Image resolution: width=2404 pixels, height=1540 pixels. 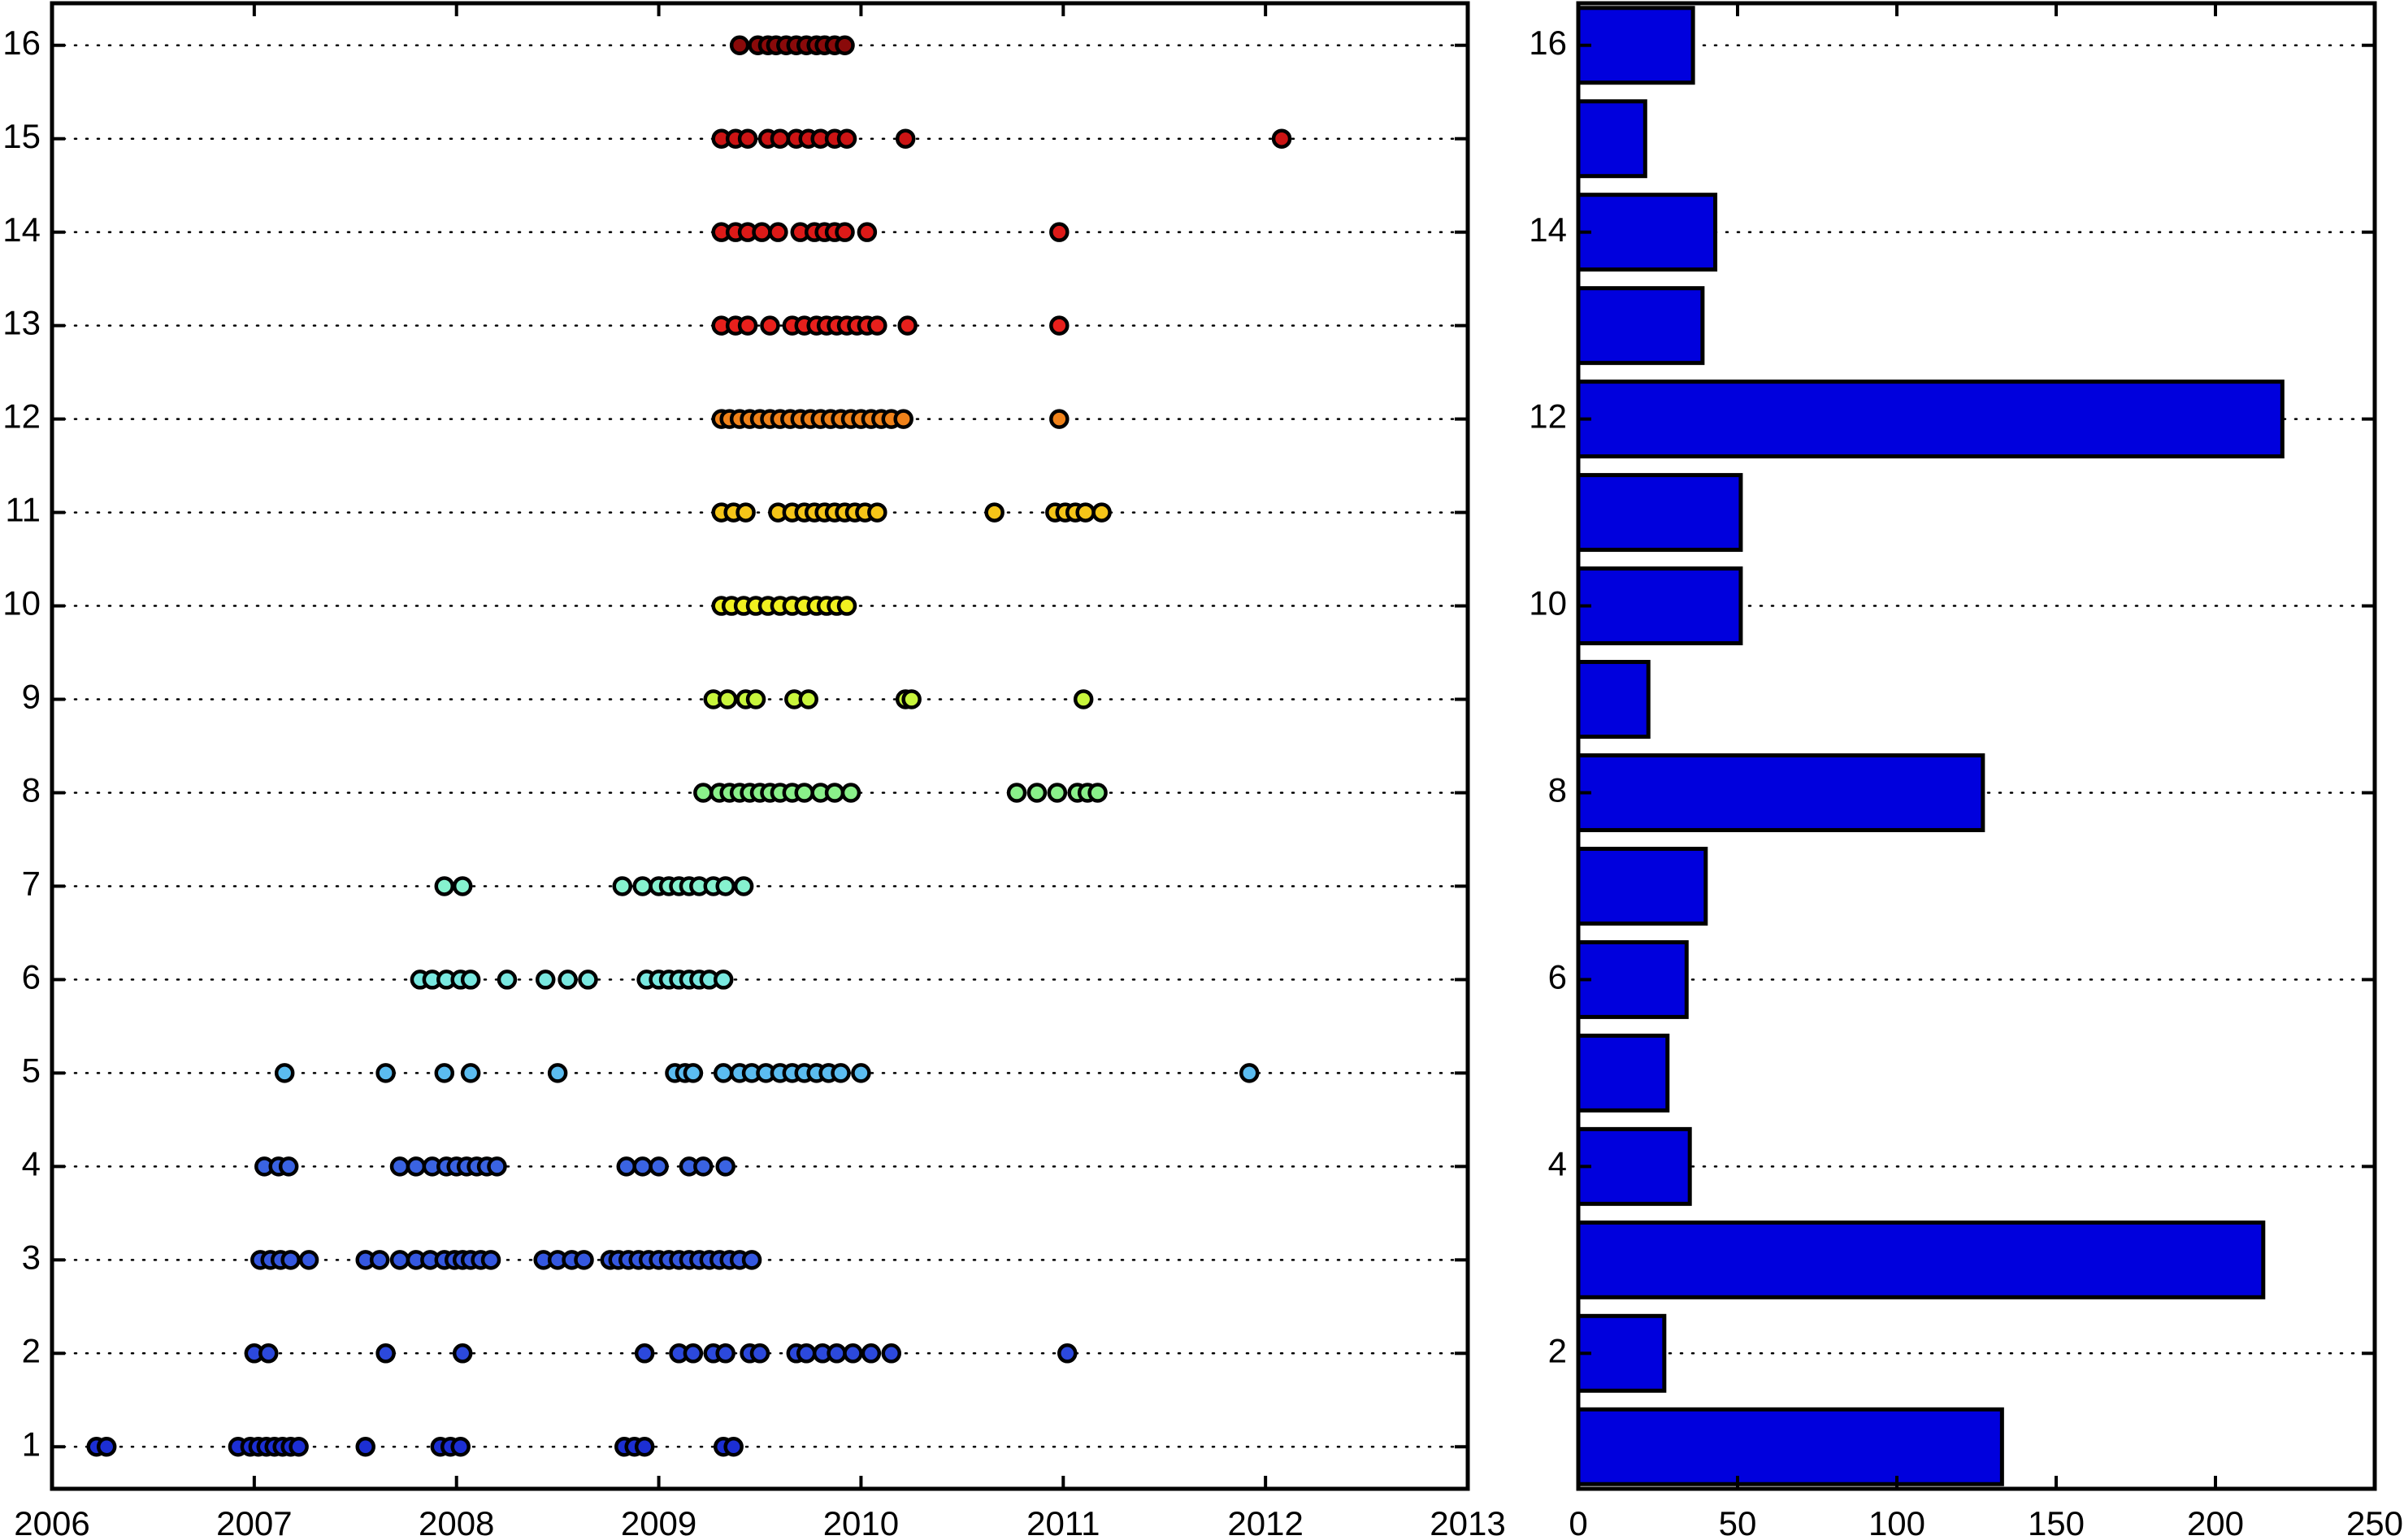 I want to click on y-tick-label-4: 4, so click(x=31, y=1163).